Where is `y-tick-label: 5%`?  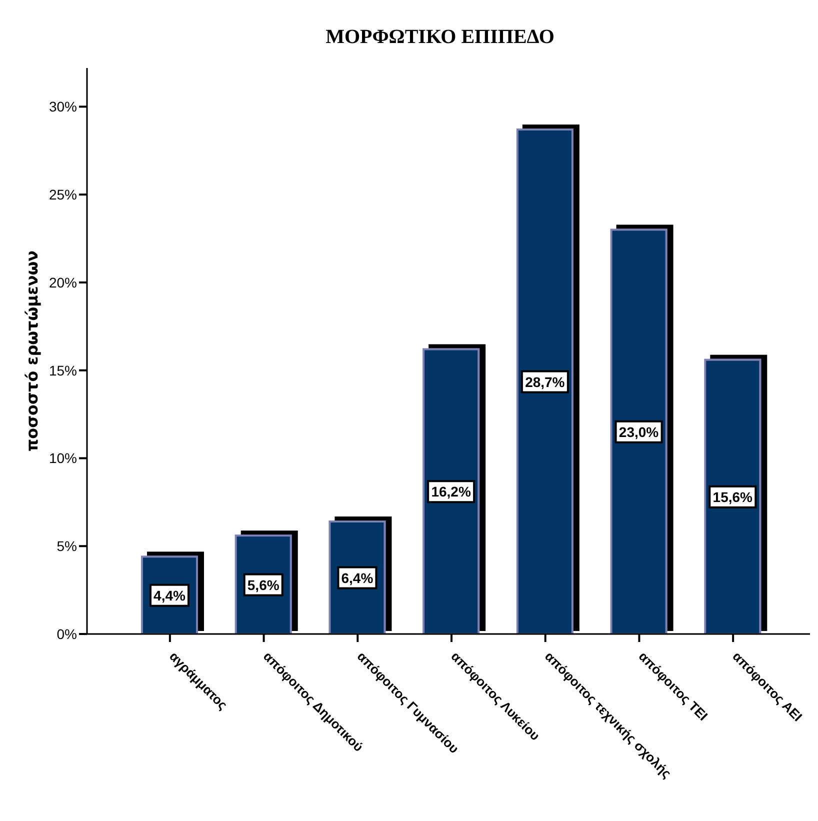 y-tick-label: 5% is located at coordinates (66, 546).